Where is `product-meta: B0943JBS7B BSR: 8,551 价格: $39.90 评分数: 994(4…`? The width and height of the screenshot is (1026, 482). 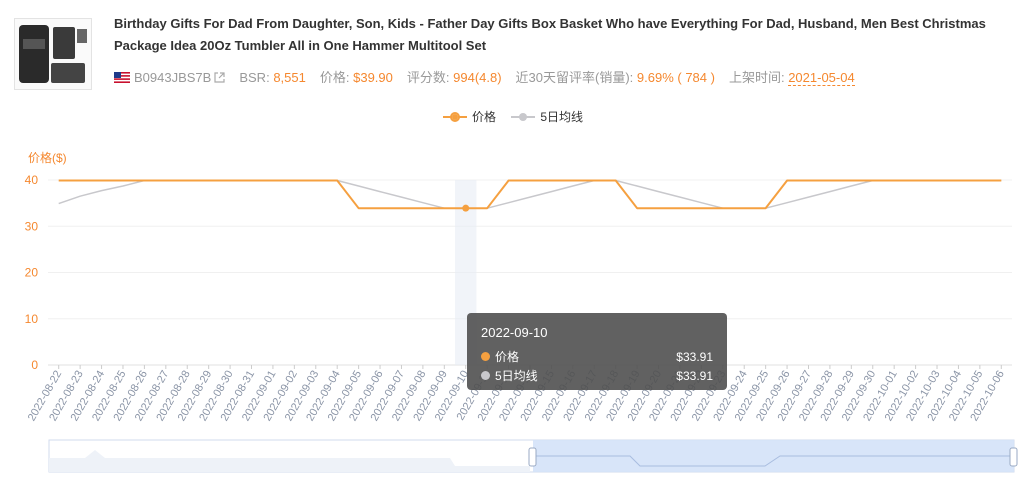 product-meta: B0943JBS7B BSR: 8,551 价格: $39.90 评分数: 994(4… is located at coordinates (484, 78).